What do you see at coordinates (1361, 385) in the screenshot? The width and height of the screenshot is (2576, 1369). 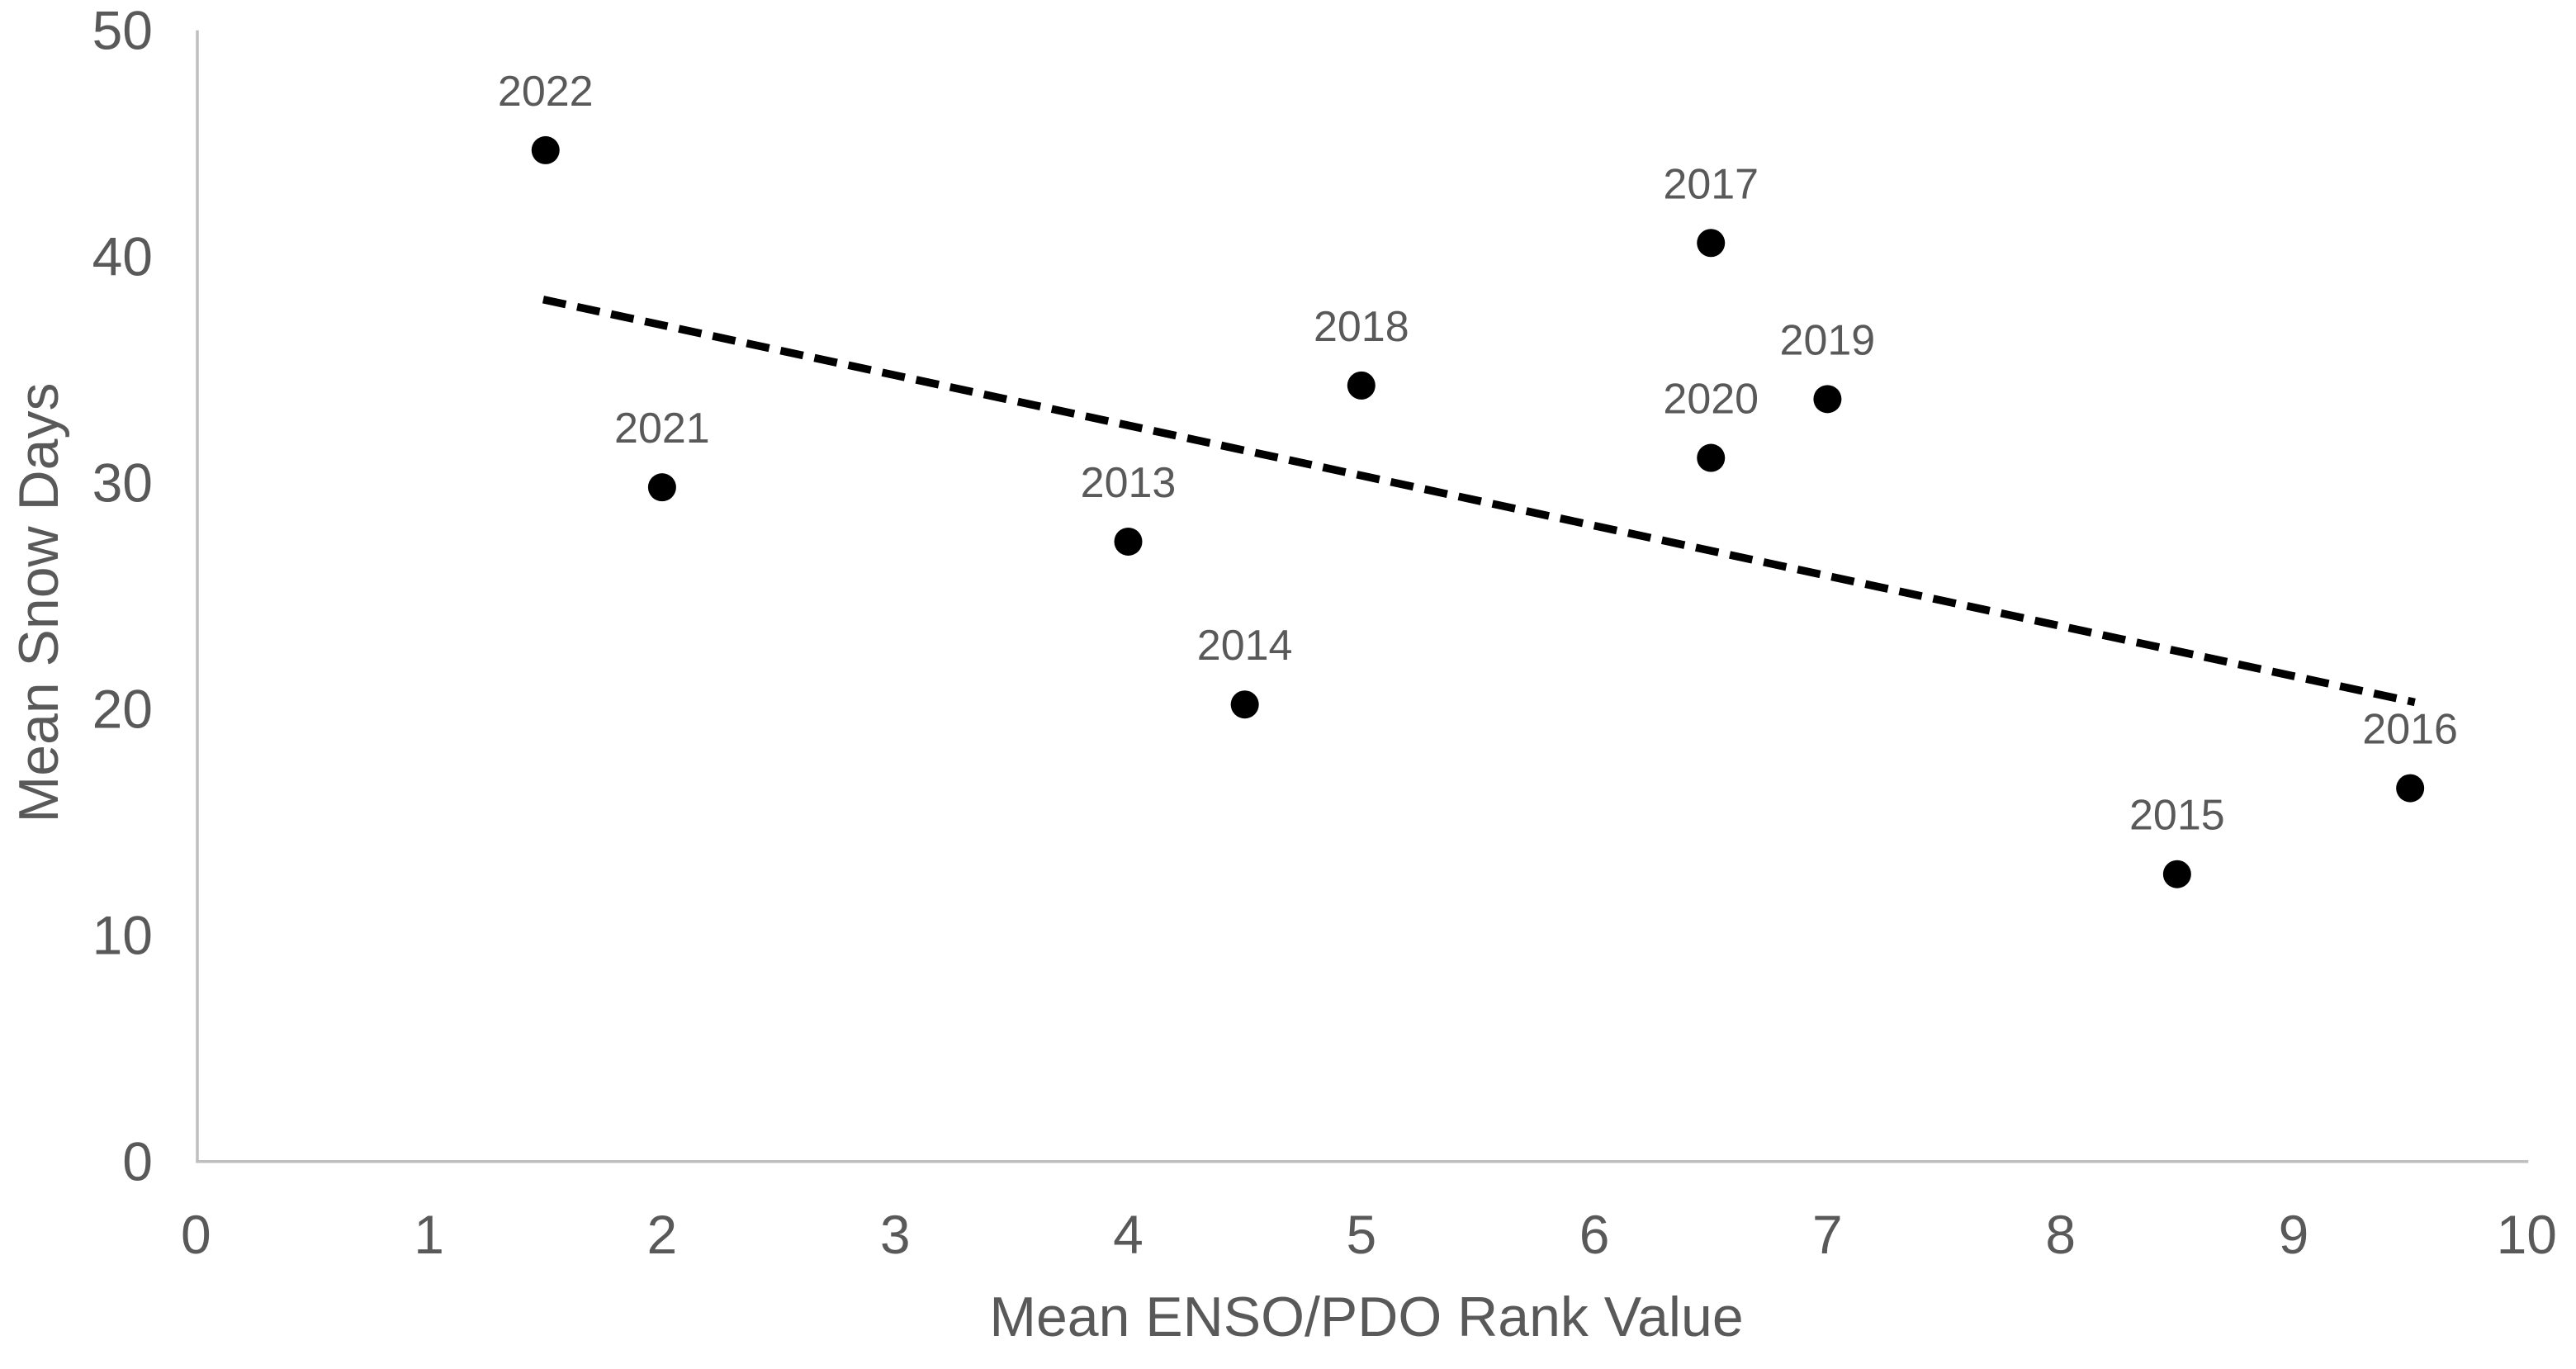 I see `data-point-2018` at bounding box center [1361, 385].